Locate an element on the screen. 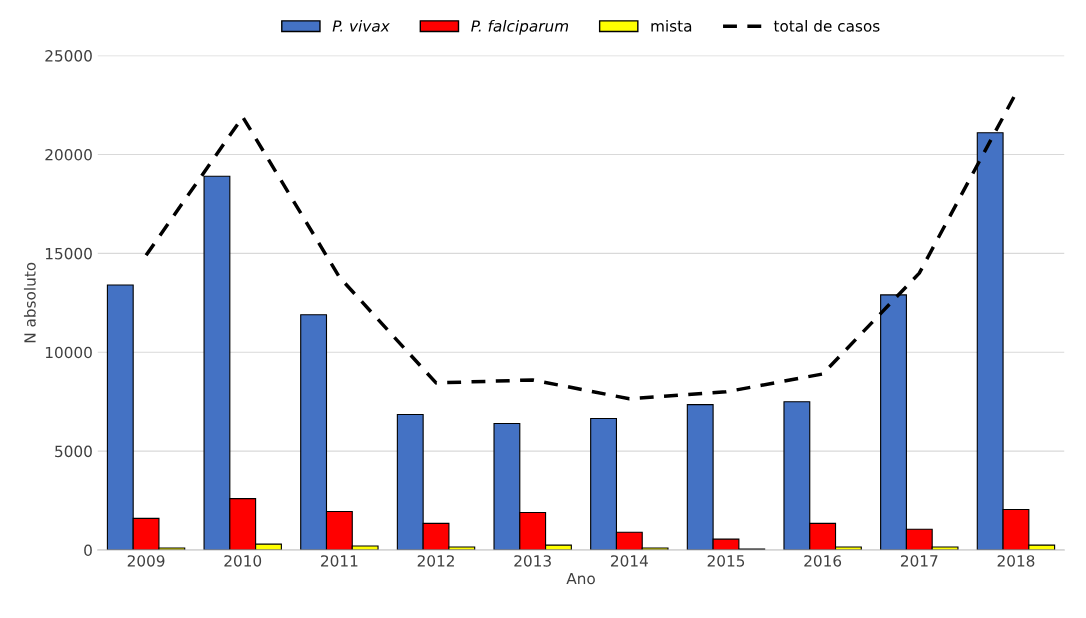 The height and width of the screenshot is (618, 1086). y-tick-label: 0 is located at coordinates (88, 550).